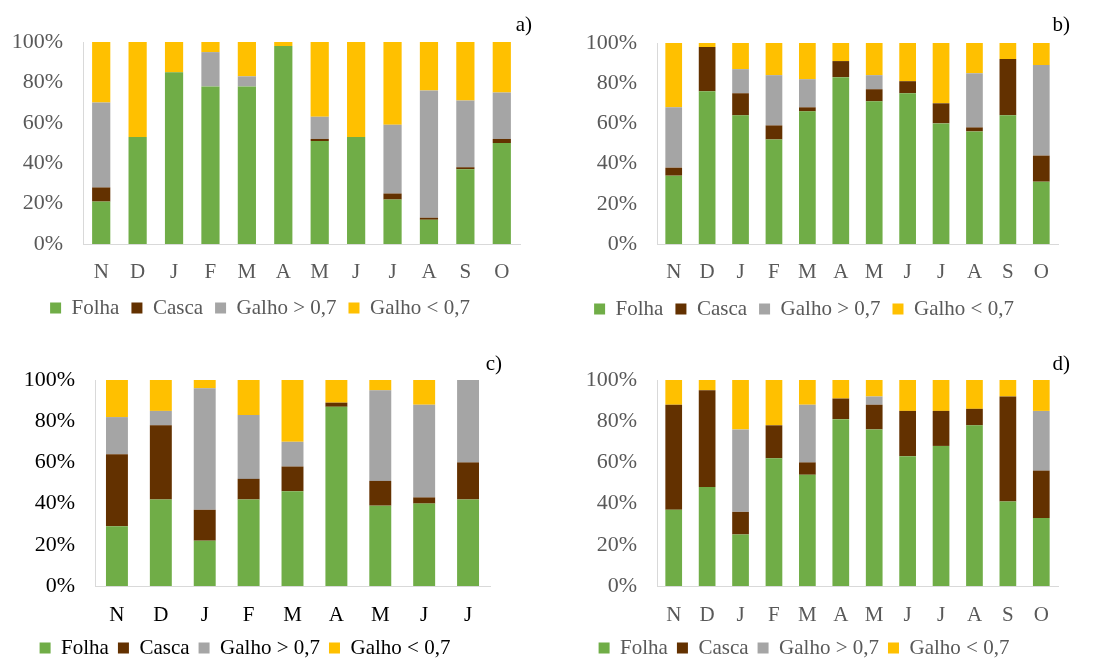  Describe the element at coordinates (1061, 23) in the screenshot. I see `chart-title: b)` at that location.